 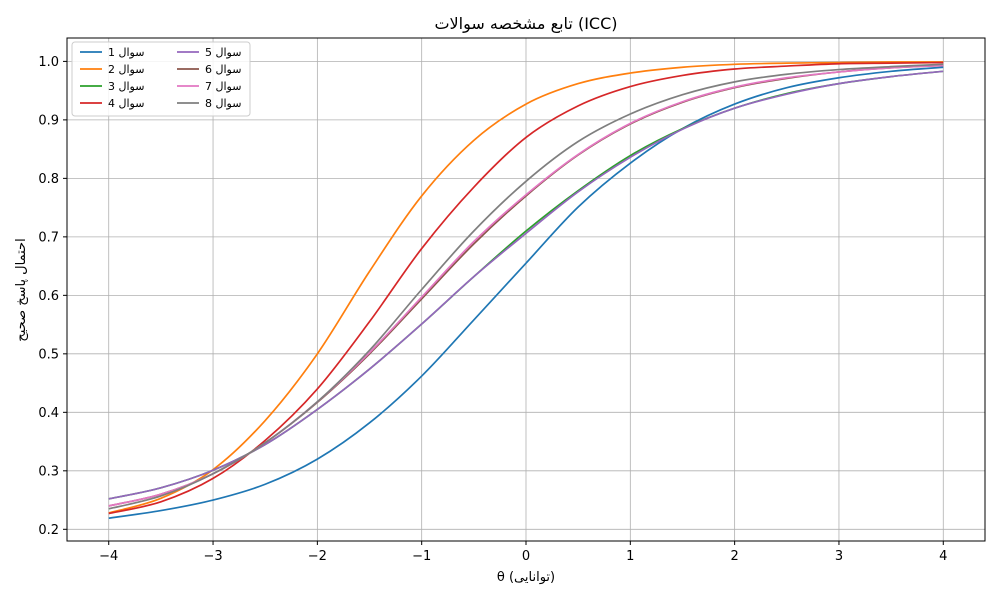 I want to click on x-tick-label: −4, so click(x=108, y=556).